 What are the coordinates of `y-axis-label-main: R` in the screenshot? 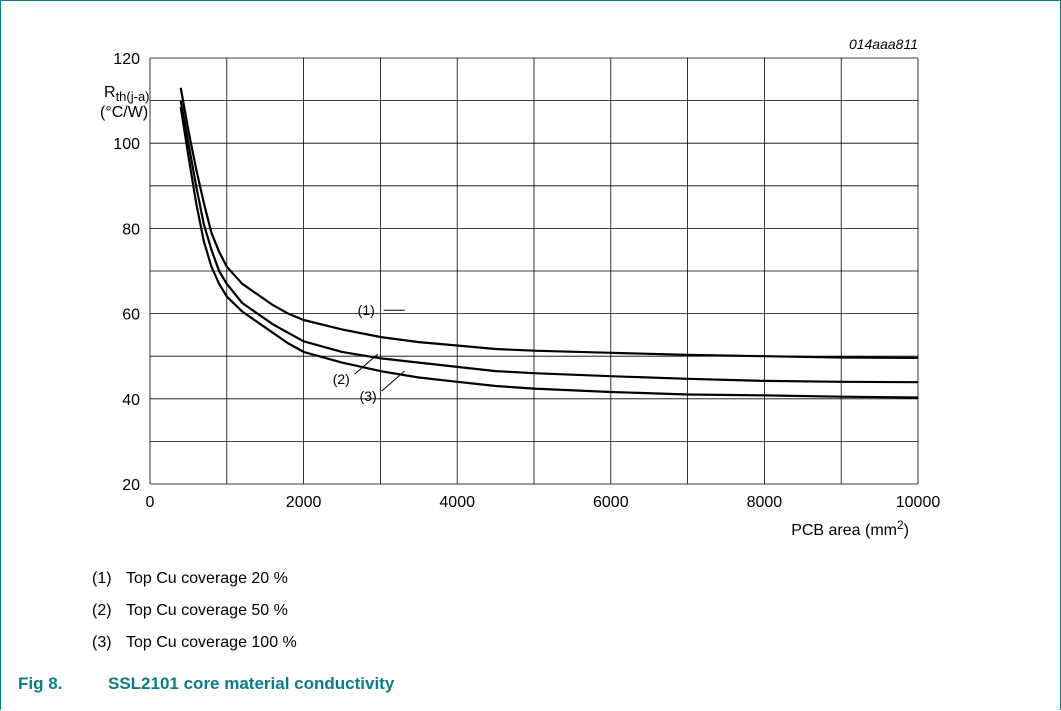 It's located at (110, 92).